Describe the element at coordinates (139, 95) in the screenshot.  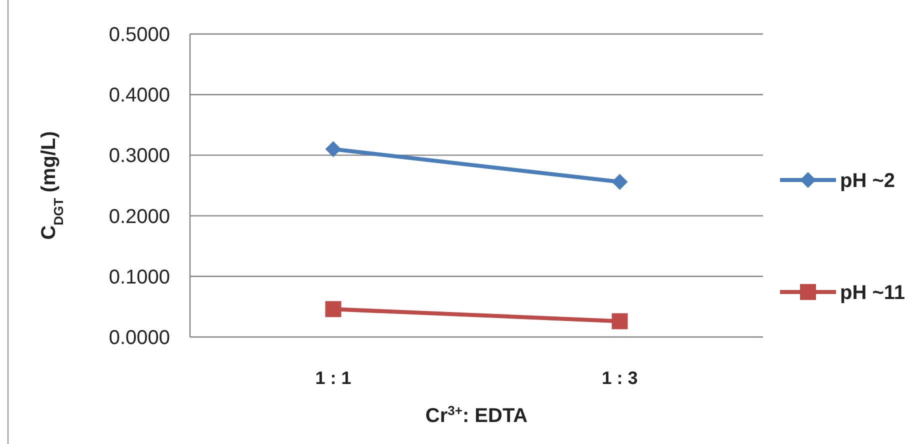
I see `y-tick-label: 0.4000` at that location.